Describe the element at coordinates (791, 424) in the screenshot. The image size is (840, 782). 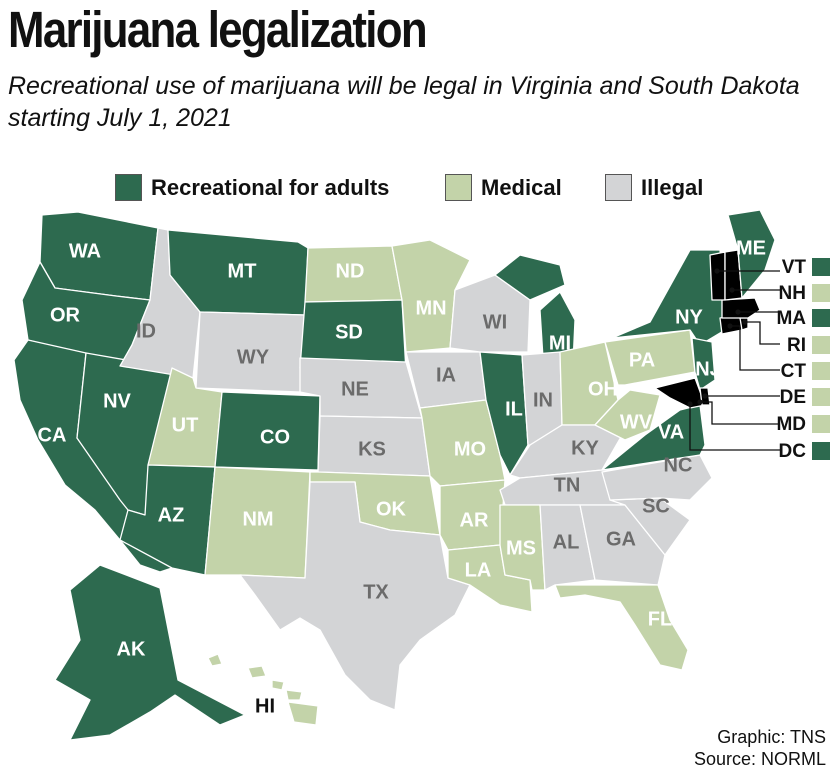
I see `callout-label-MD: MD` at that location.